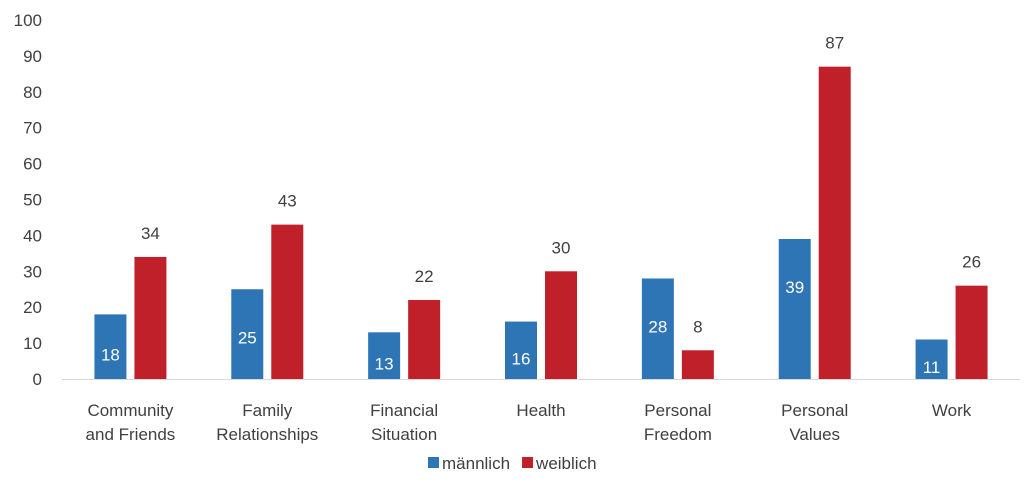 The width and height of the screenshot is (1035, 496). I want to click on data-label: 30, so click(561, 247).